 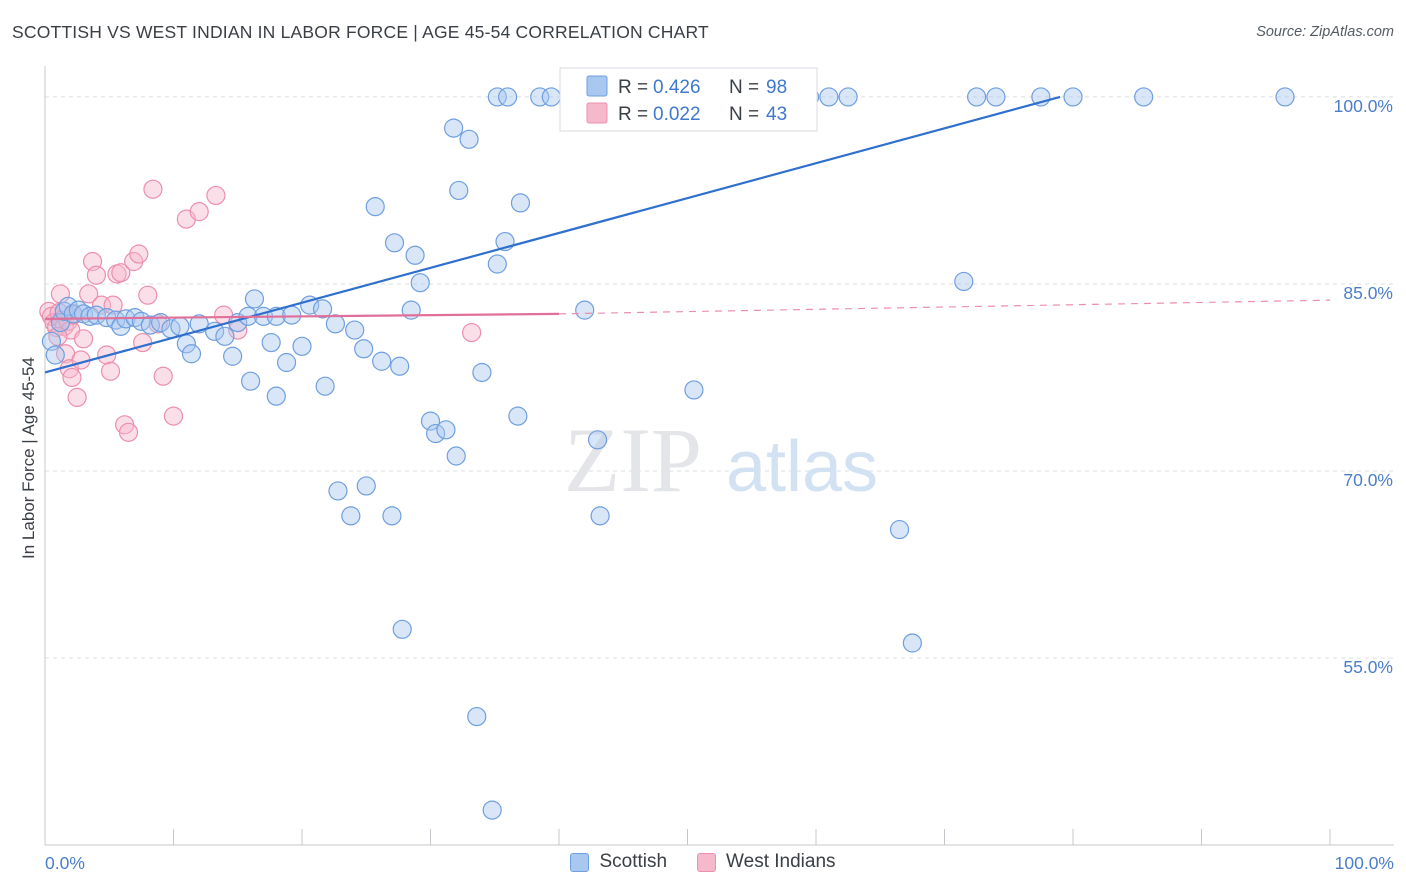 I want to click on legend-n-label: N =, so click(x=744, y=87).